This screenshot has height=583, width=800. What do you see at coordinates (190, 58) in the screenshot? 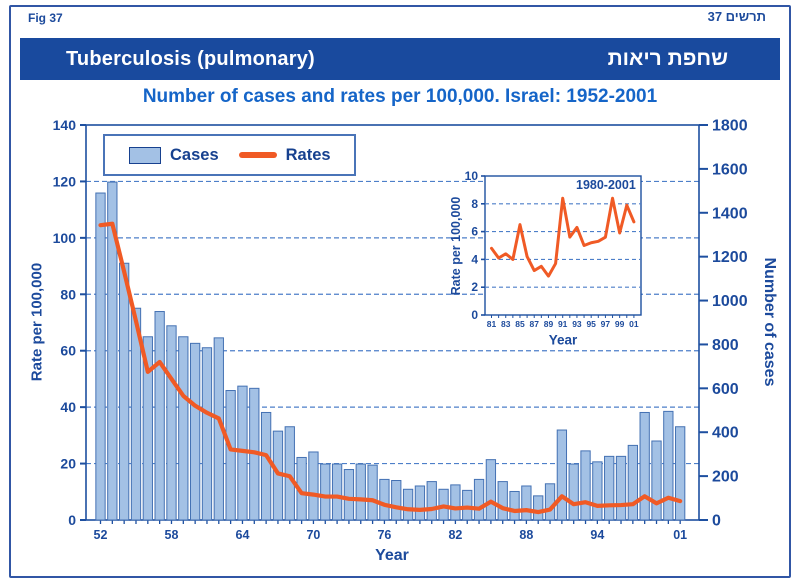
I see `banner-title-english: Tuberculosis (pulmonary)` at bounding box center [190, 58].